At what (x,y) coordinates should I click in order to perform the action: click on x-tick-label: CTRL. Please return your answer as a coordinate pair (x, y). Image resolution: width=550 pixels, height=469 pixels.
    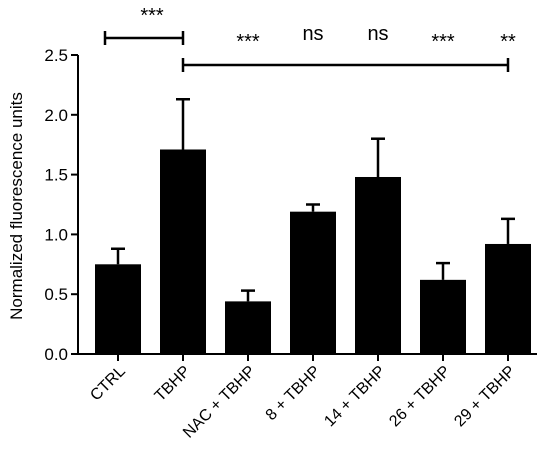
    Looking at the image, I should click on (108, 384).